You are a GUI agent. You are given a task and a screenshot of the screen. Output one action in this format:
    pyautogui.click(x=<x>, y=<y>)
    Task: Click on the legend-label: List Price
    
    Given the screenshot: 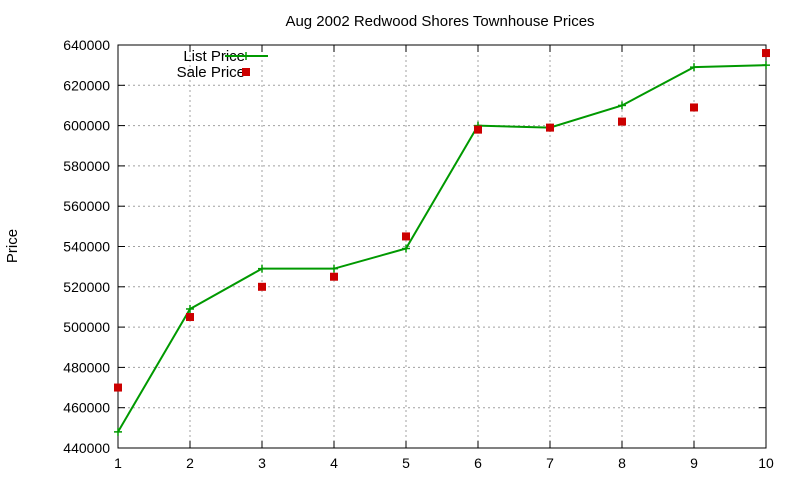 What is the action you would take?
    pyautogui.click(x=214, y=56)
    